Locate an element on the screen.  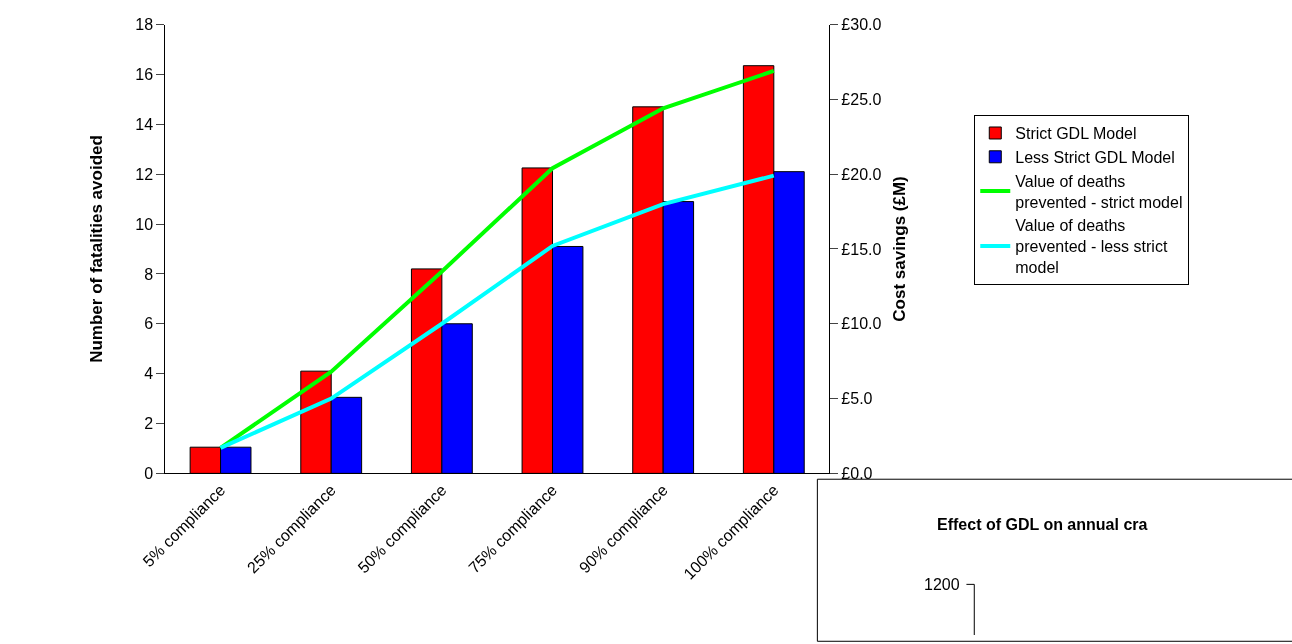
y2-tick-label: £20.0 is located at coordinates (861, 174).